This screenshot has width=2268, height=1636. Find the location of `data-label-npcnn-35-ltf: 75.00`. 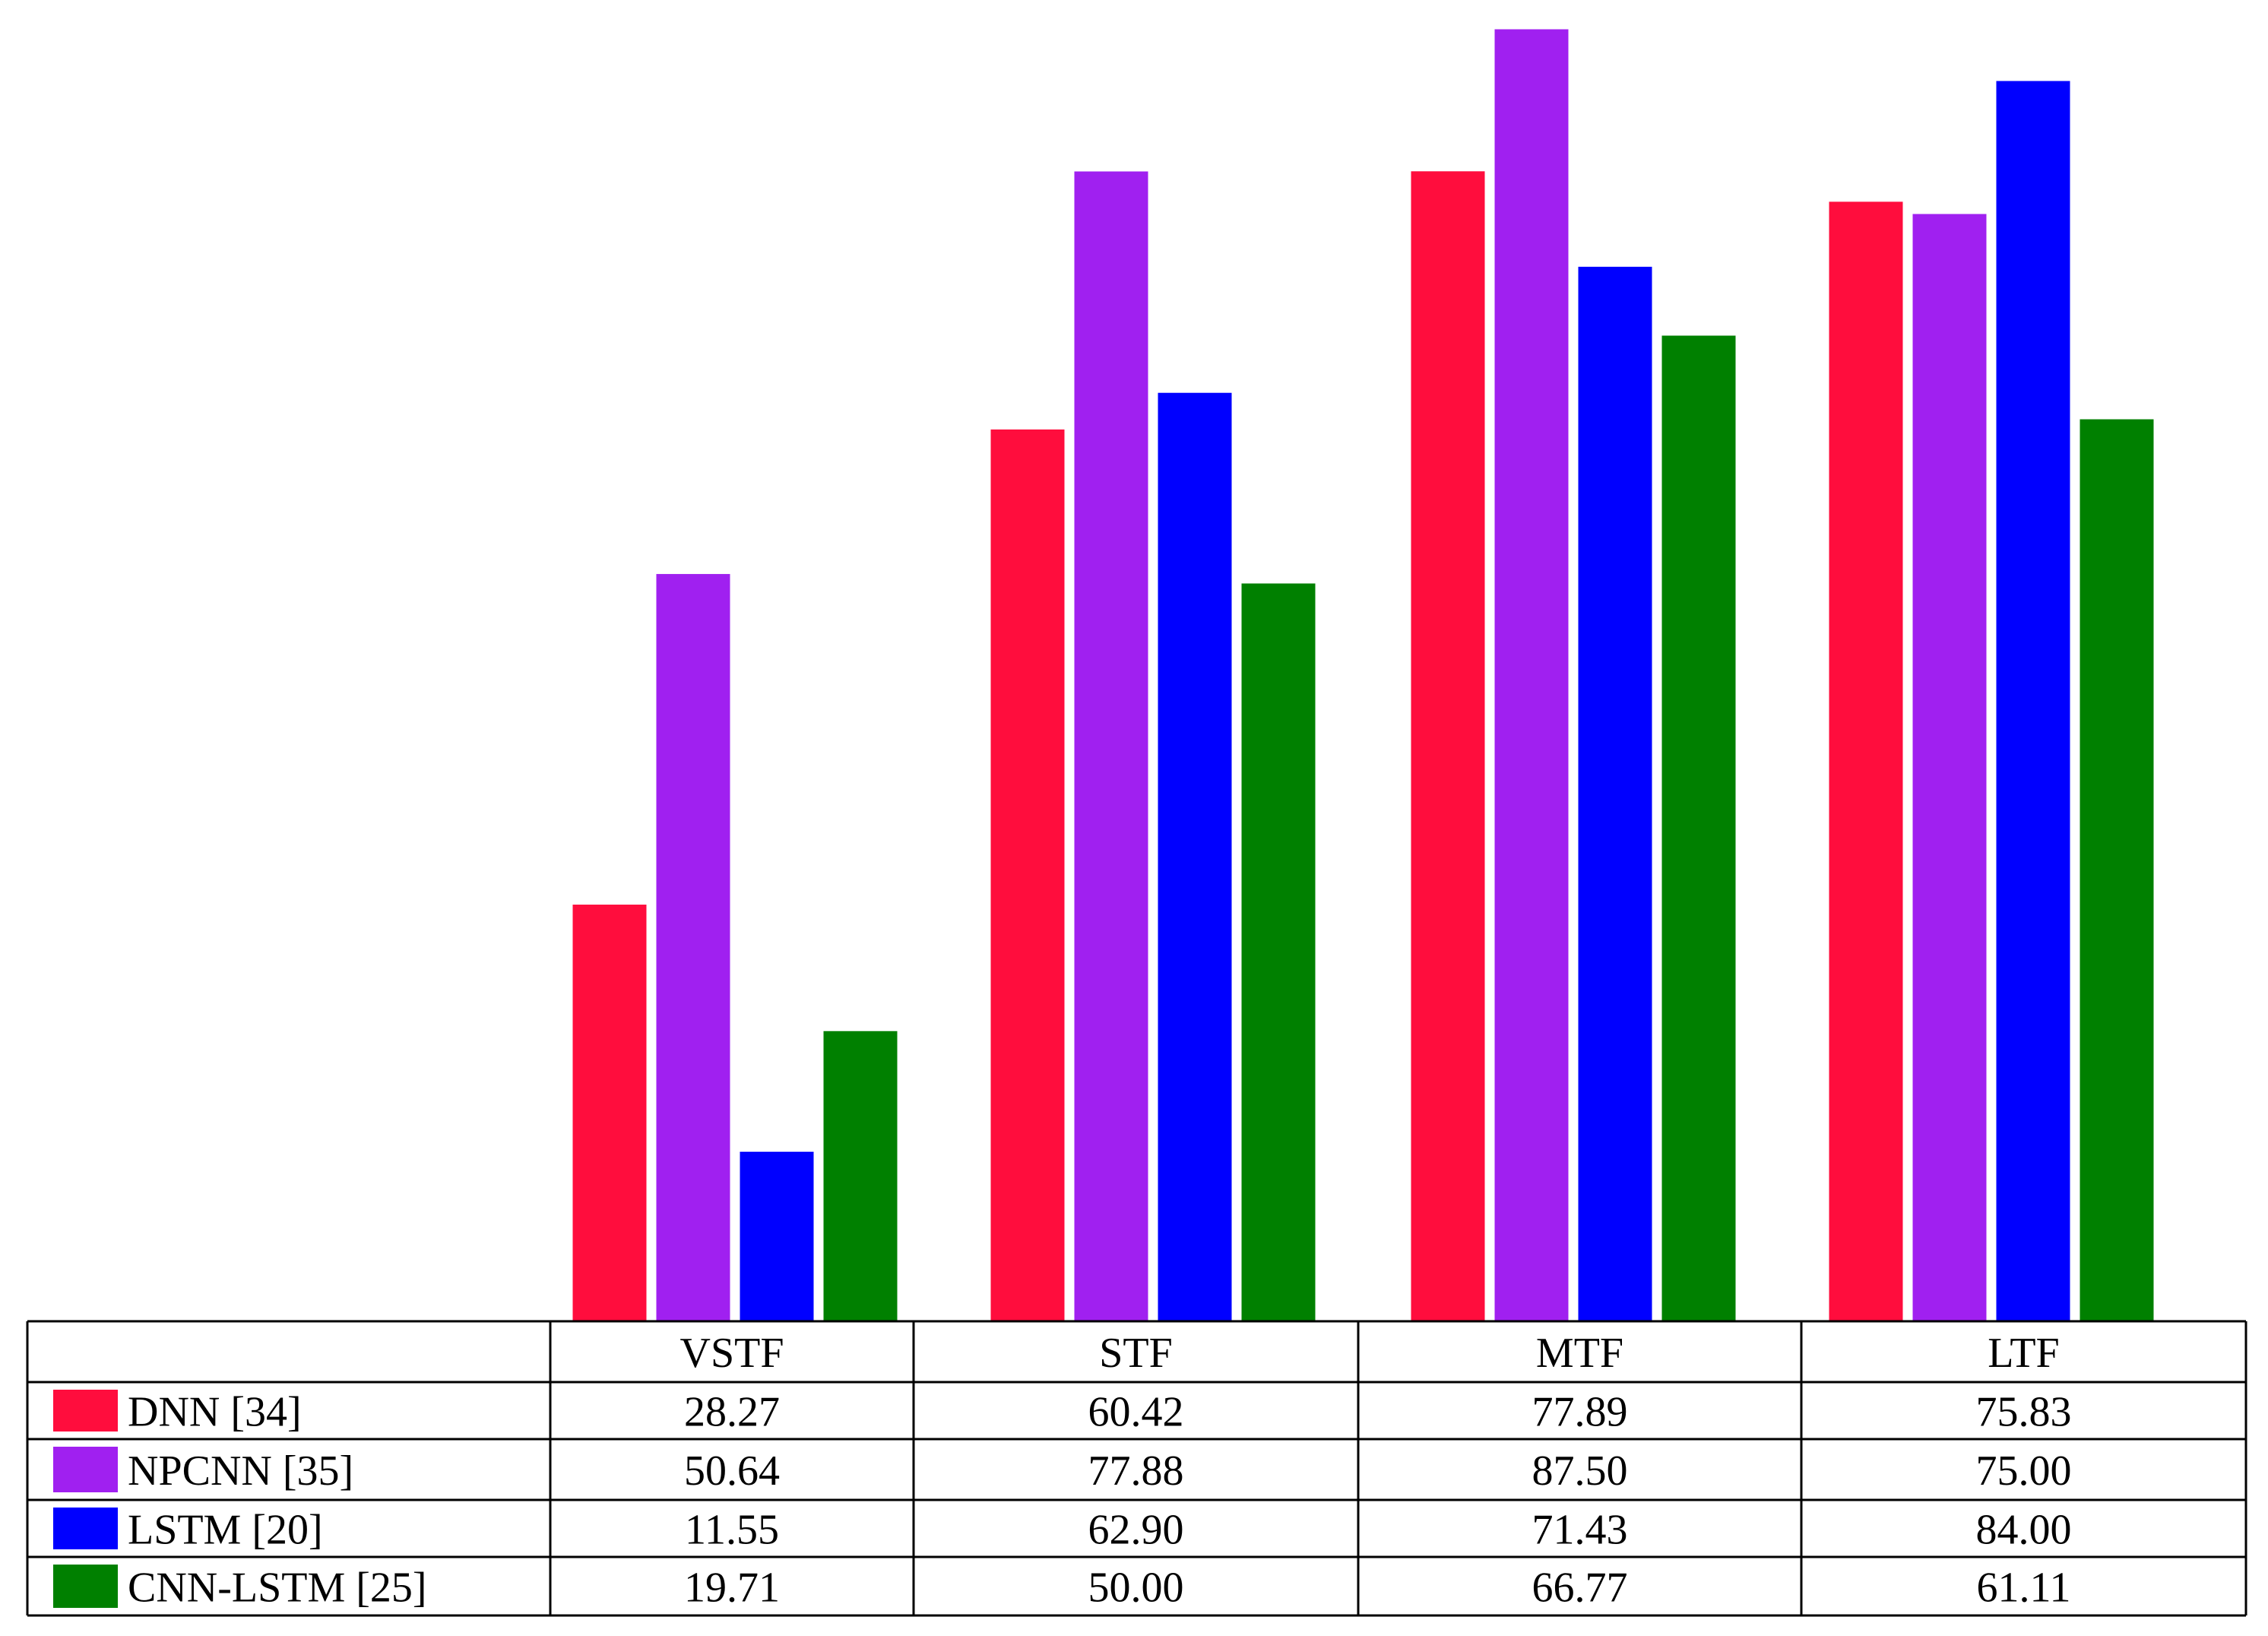

data-label-npcnn-35-ltf: 75.00 is located at coordinates (2024, 1471).